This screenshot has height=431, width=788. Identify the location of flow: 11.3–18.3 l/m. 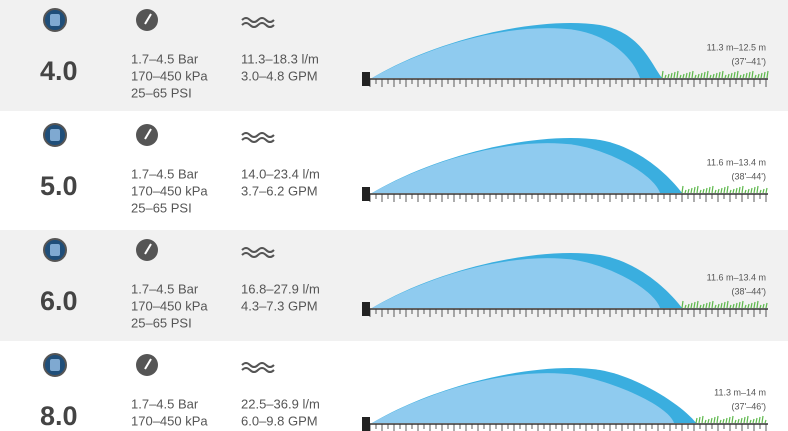
(280, 58).